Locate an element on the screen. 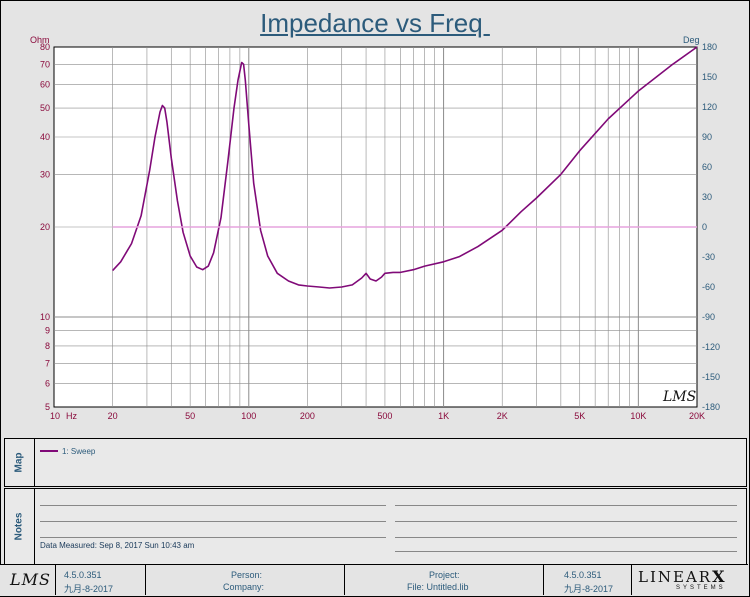  y-left-tick-label: 60 is located at coordinates (45, 84).